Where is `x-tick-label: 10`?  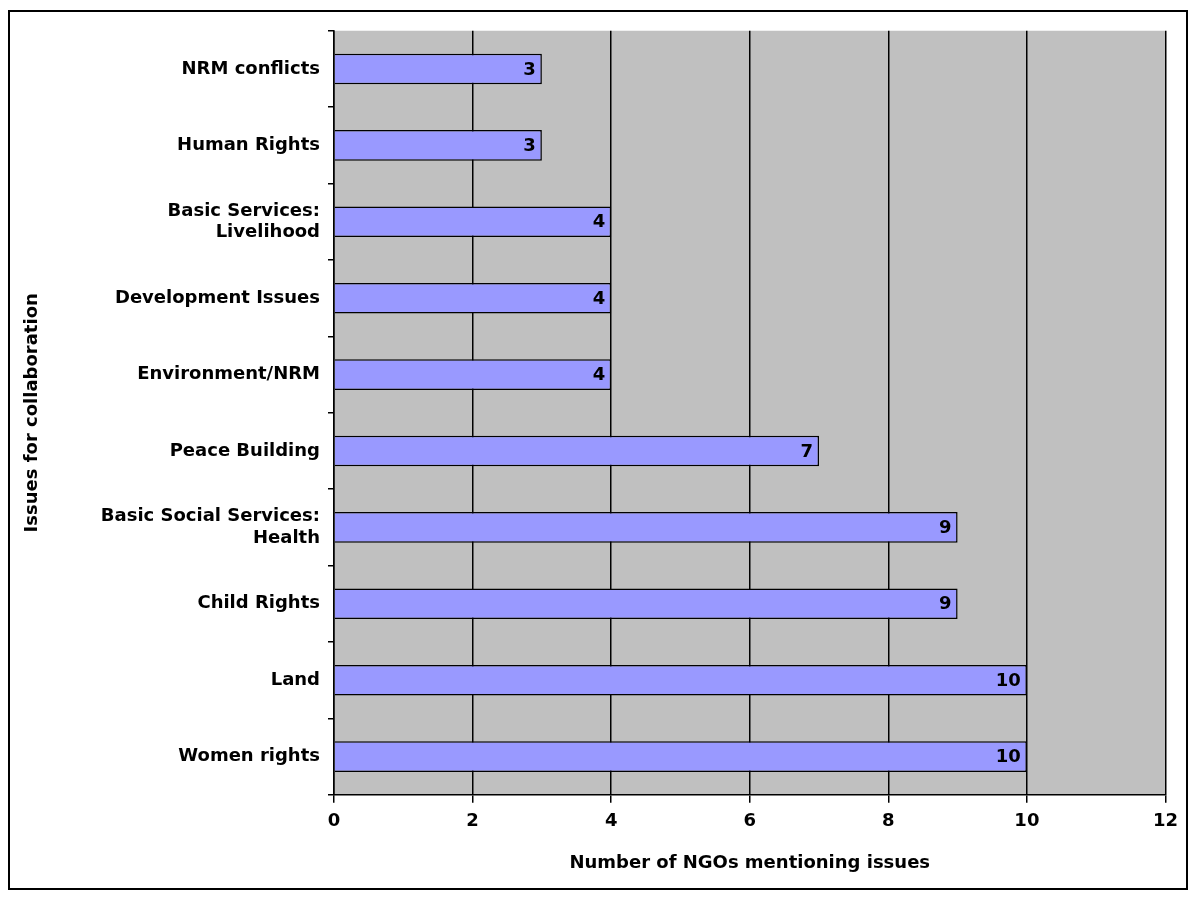 x-tick-label: 10 is located at coordinates (1027, 820).